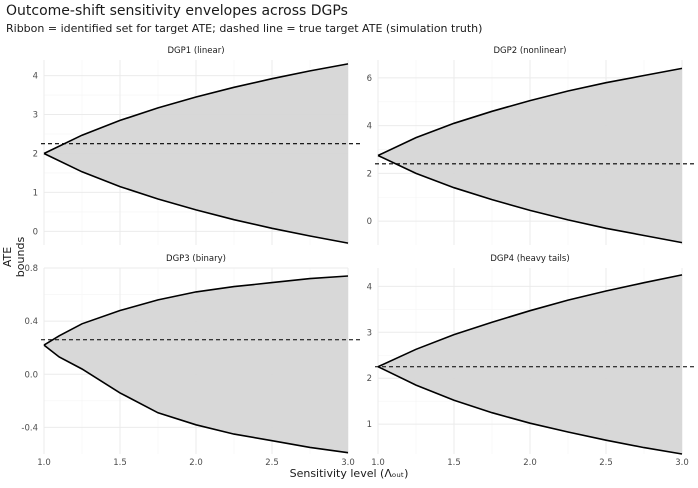  What do you see at coordinates (195, 51) in the screenshot?
I see `panel-strip-label: DGP1 (linear)` at bounding box center [195, 51].